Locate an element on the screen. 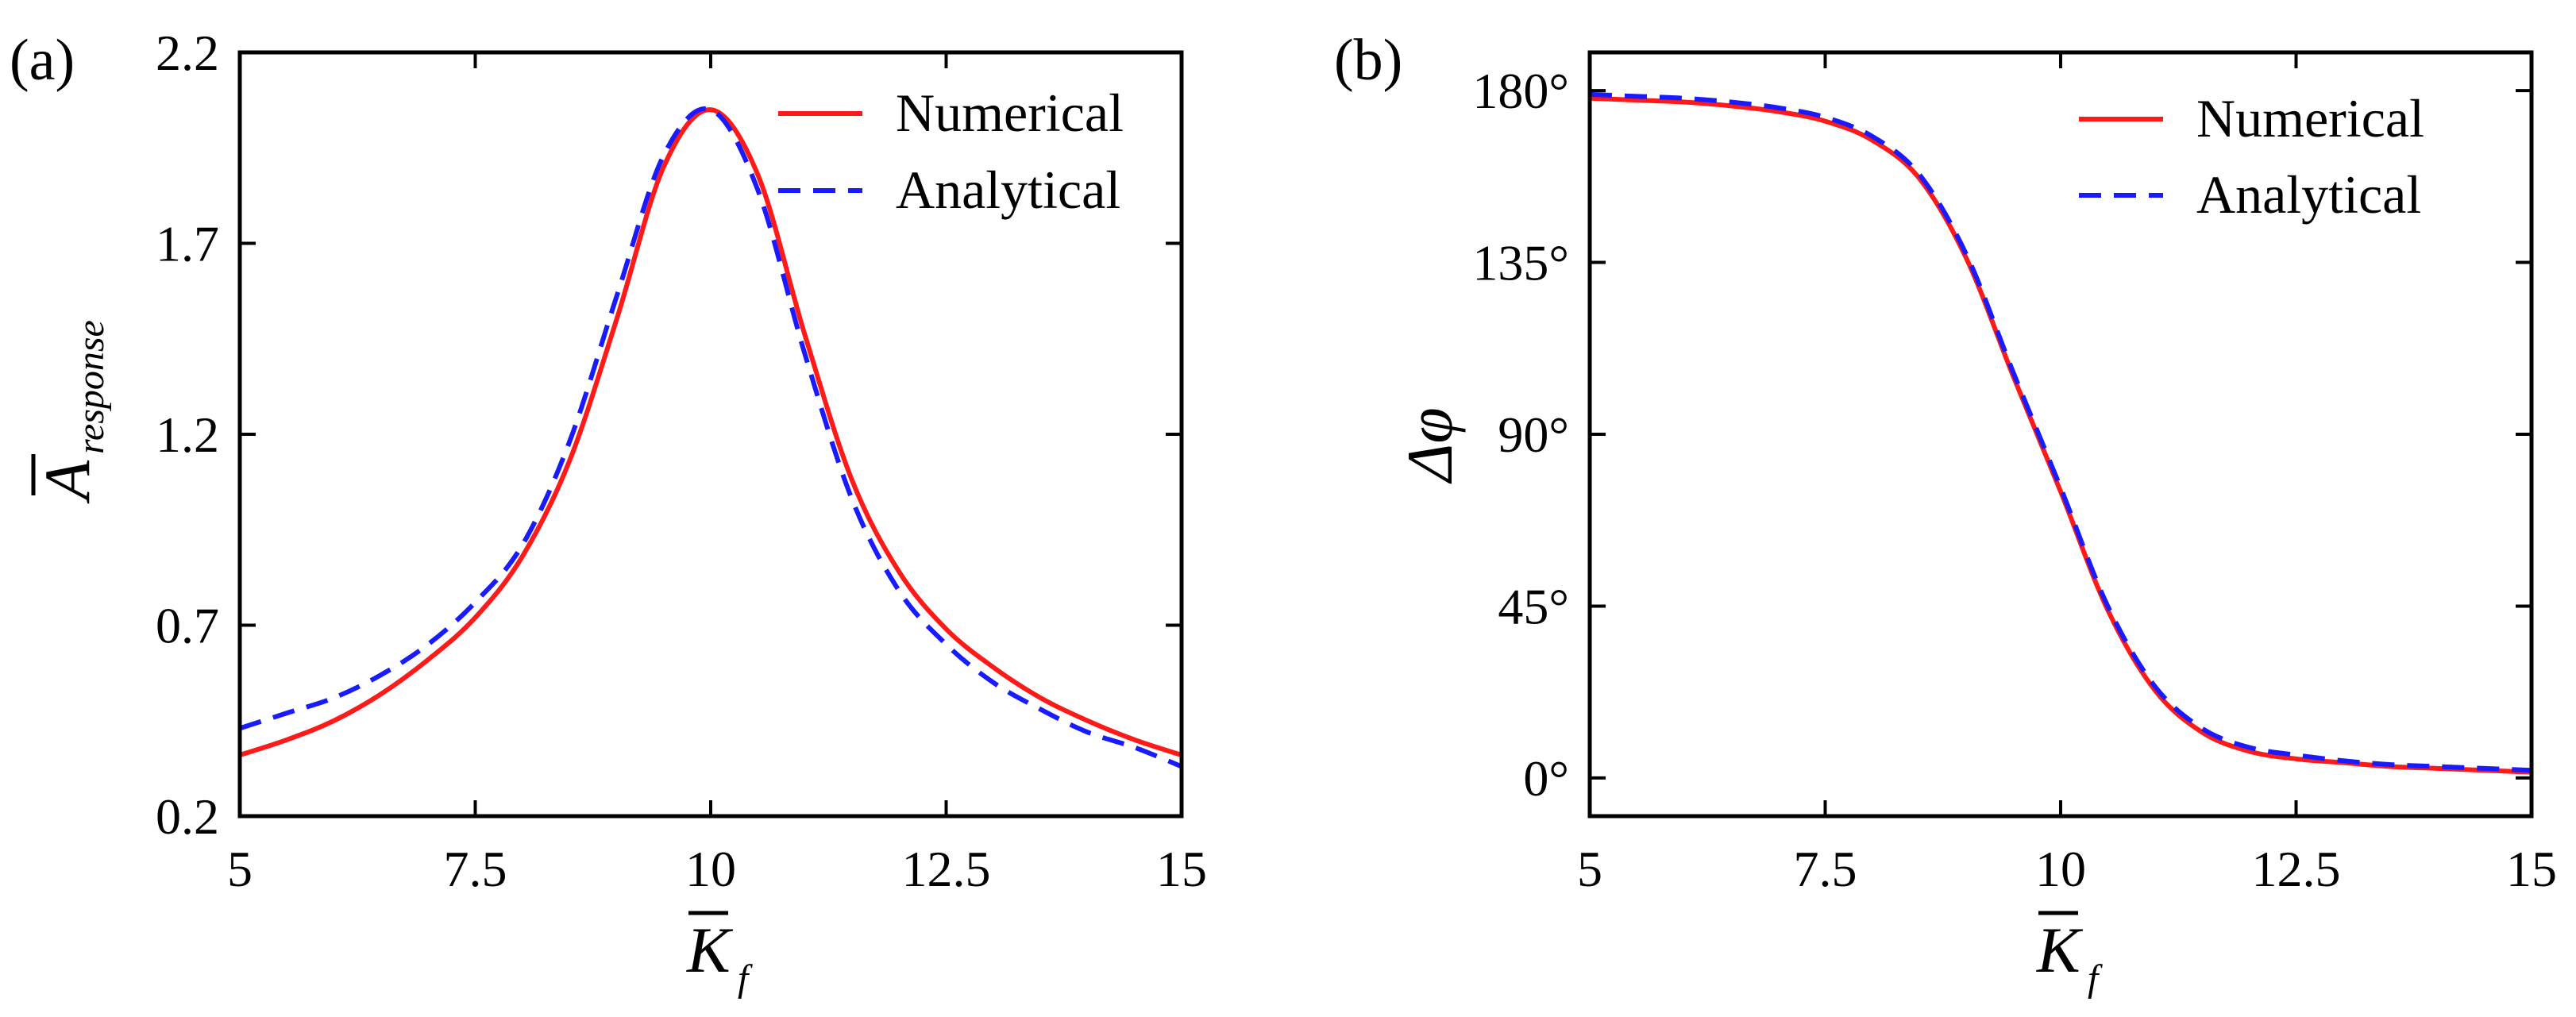 The image size is (2576, 1017). y-tick-label: 135° is located at coordinates (1520, 263).